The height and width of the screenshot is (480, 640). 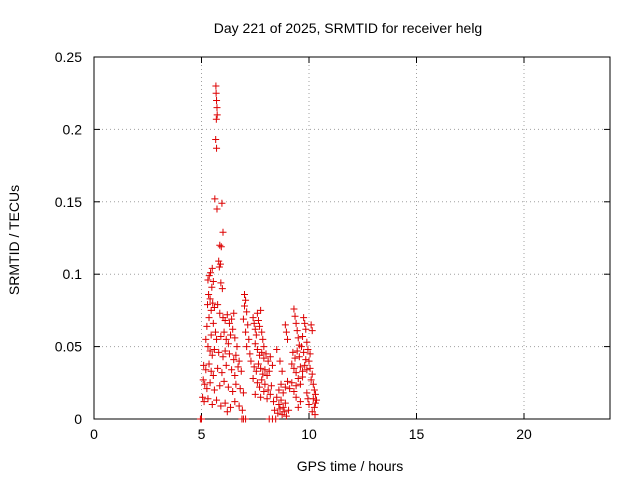 What do you see at coordinates (73, 129) in the screenshot?
I see `y-tick-label: 0.2` at bounding box center [73, 129].